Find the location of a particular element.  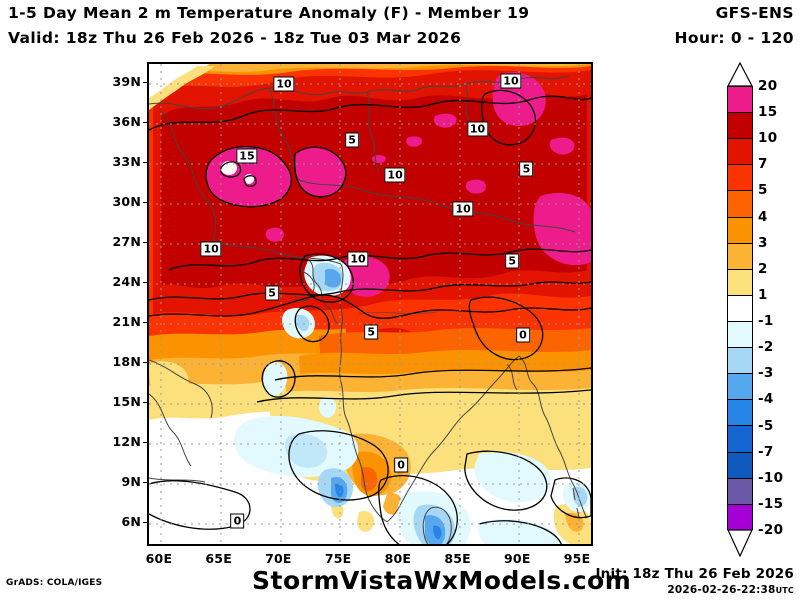

lon-tick-label: 90E is located at coordinates (517, 558).